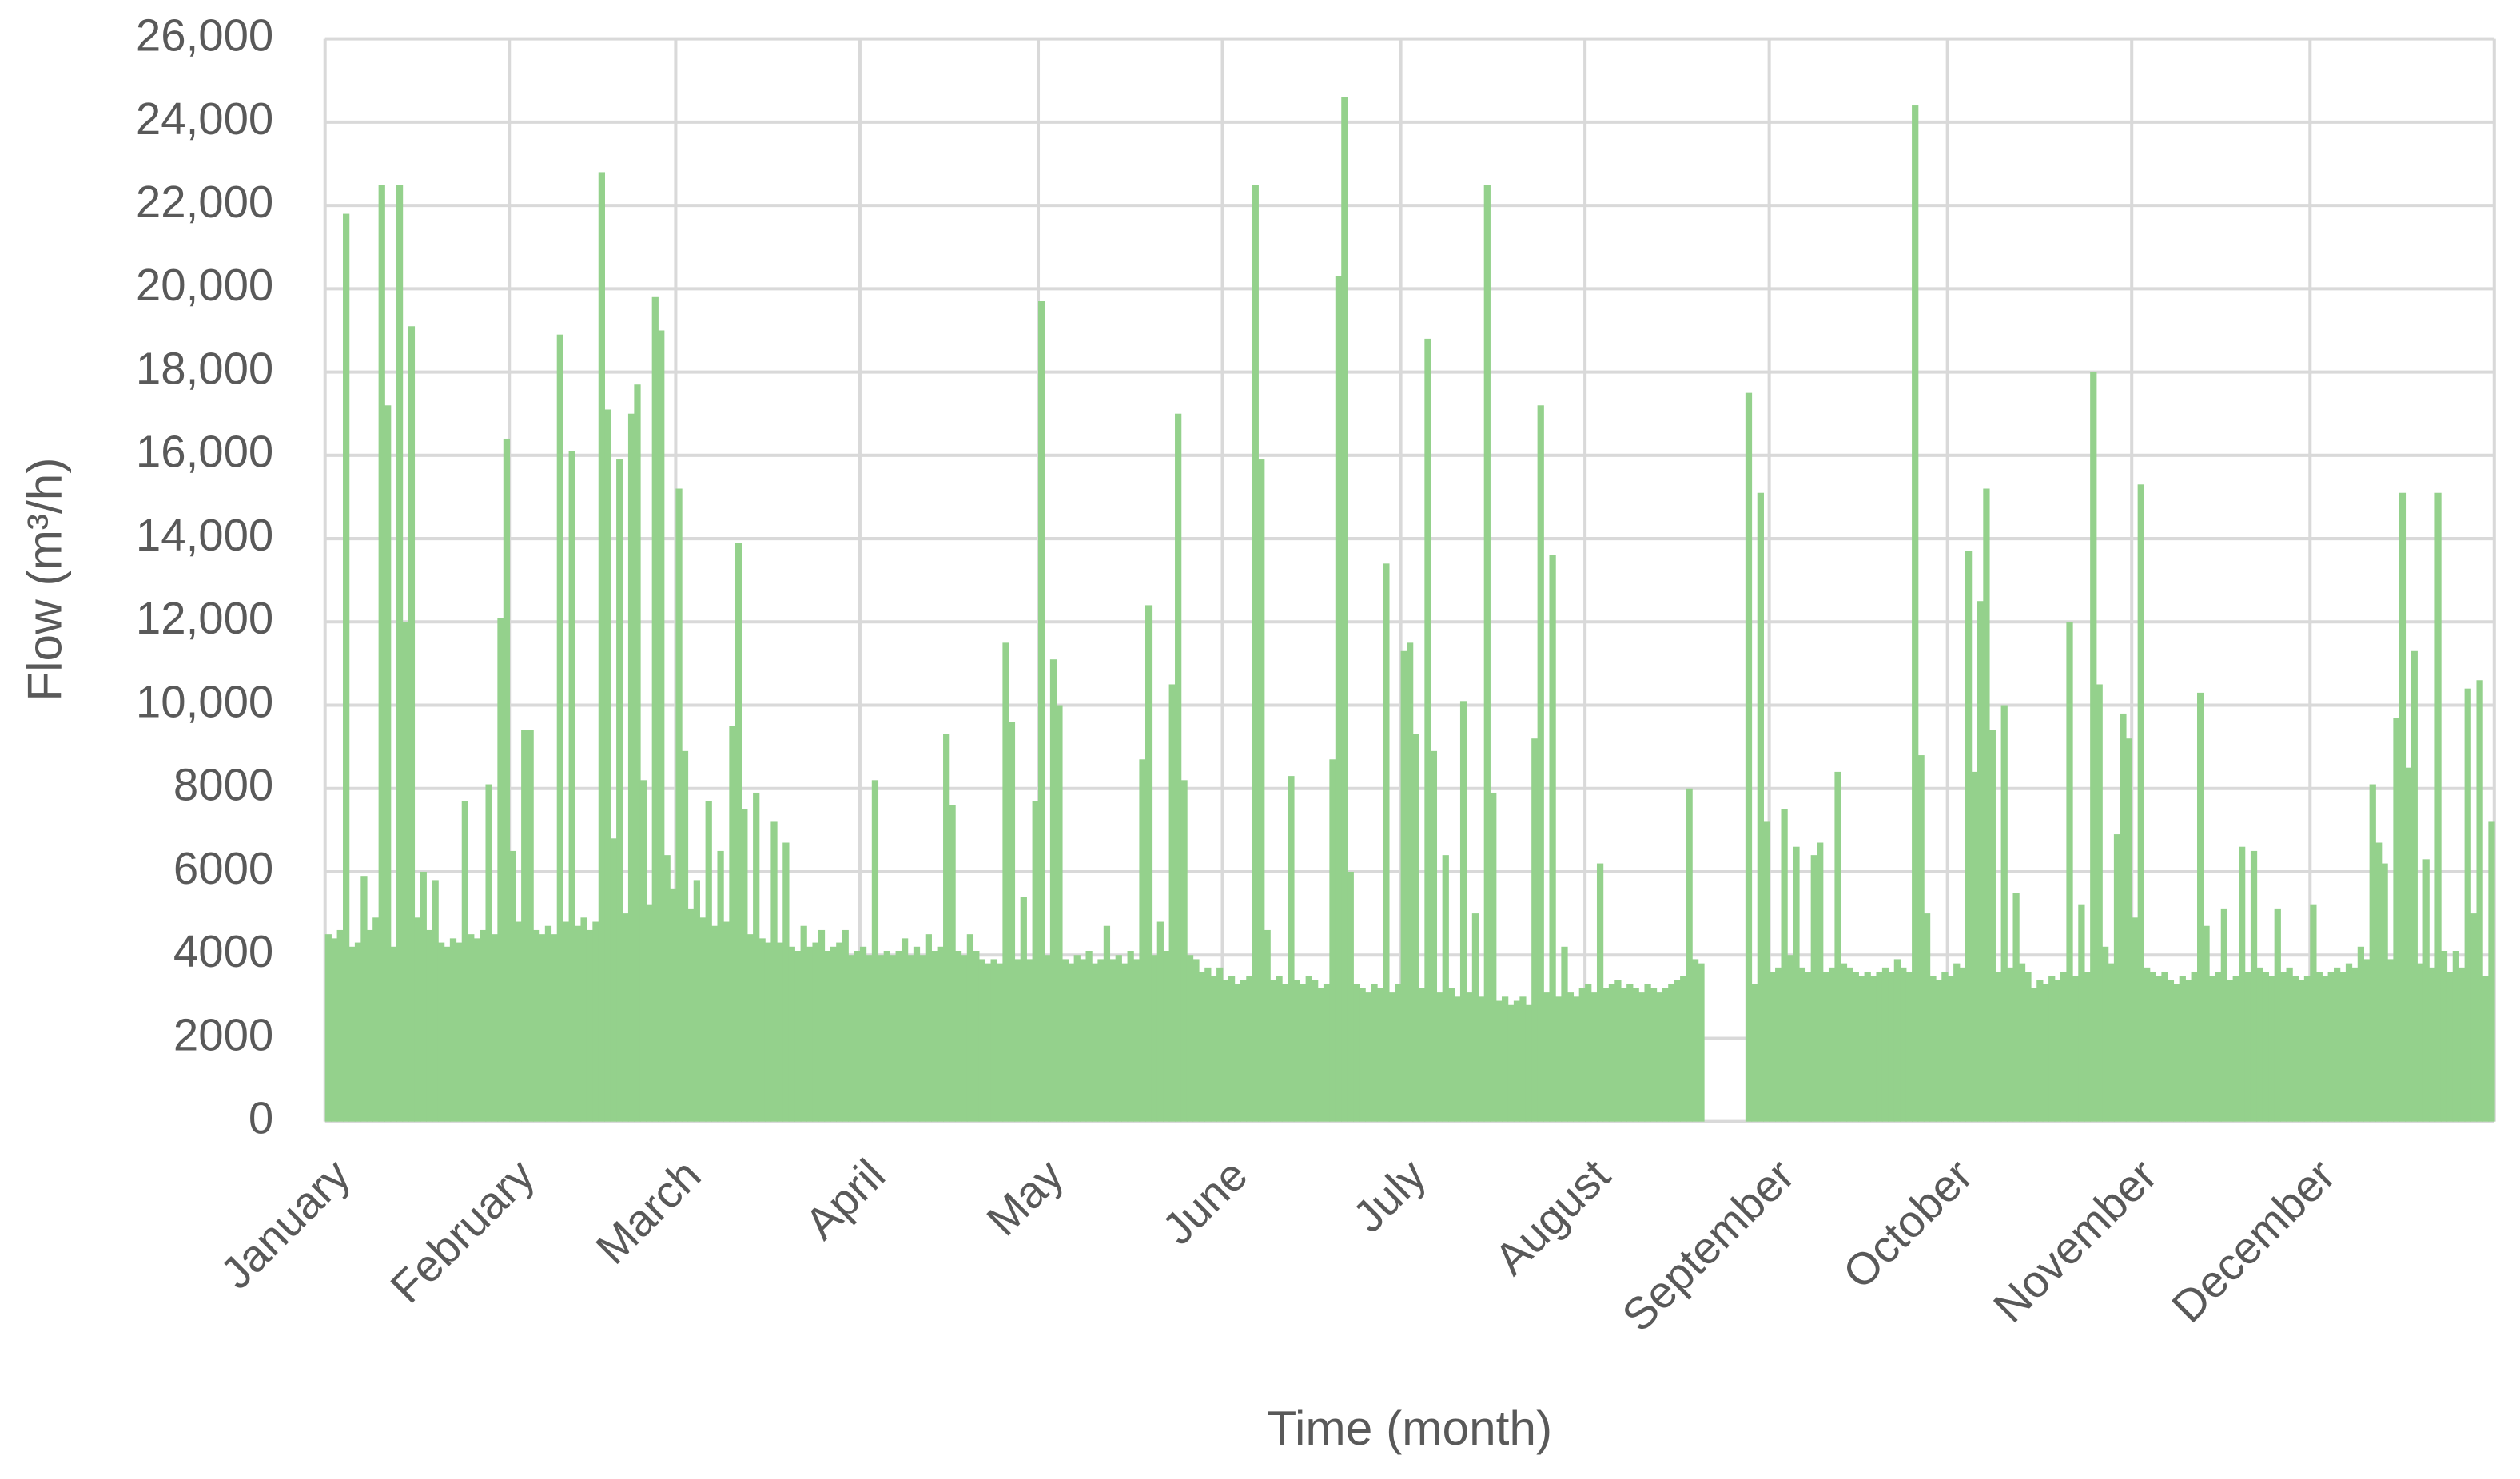 This screenshot has height=1479, width=2520. What do you see at coordinates (204, 368) in the screenshot?
I see `y-tick-label: 18,000` at bounding box center [204, 368].